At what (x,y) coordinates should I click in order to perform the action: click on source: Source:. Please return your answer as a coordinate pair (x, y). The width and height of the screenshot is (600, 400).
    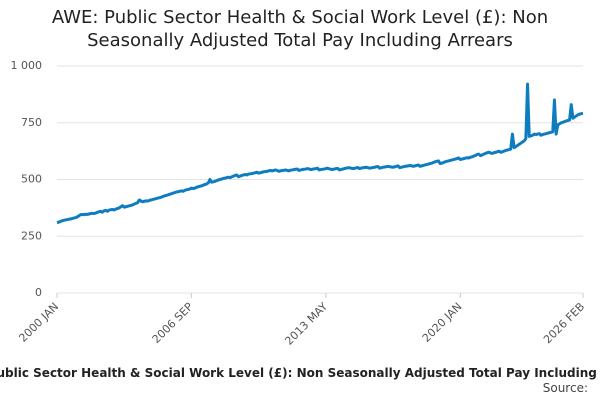
    Looking at the image, I should click on (565, 388).